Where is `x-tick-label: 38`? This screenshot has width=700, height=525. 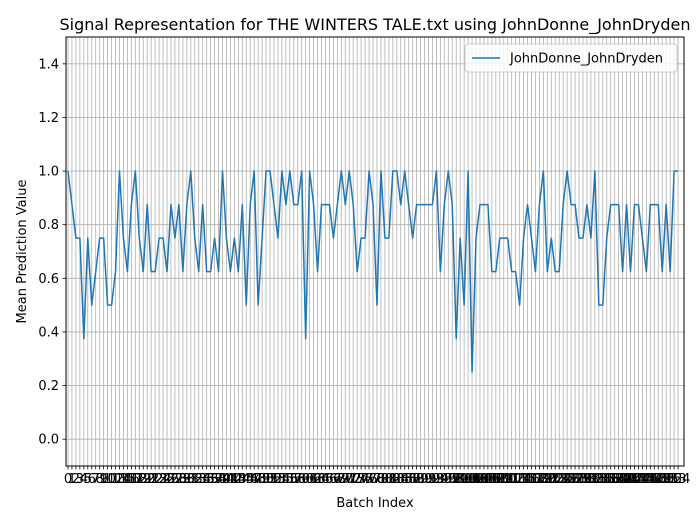
x-tick-label: 38 is located at coordinates (218, 479).